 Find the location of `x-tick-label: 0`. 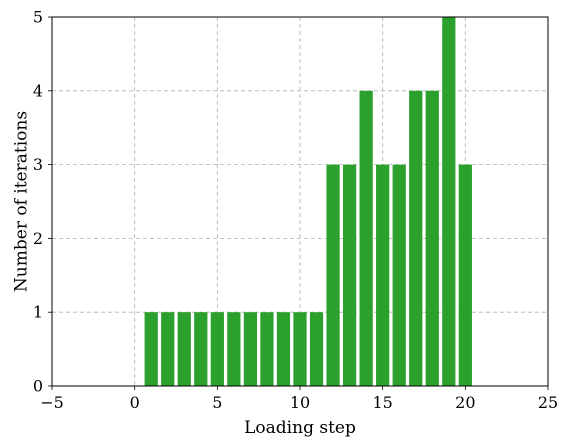

x-tick-label: 0 is located at coordinates (135, 402).